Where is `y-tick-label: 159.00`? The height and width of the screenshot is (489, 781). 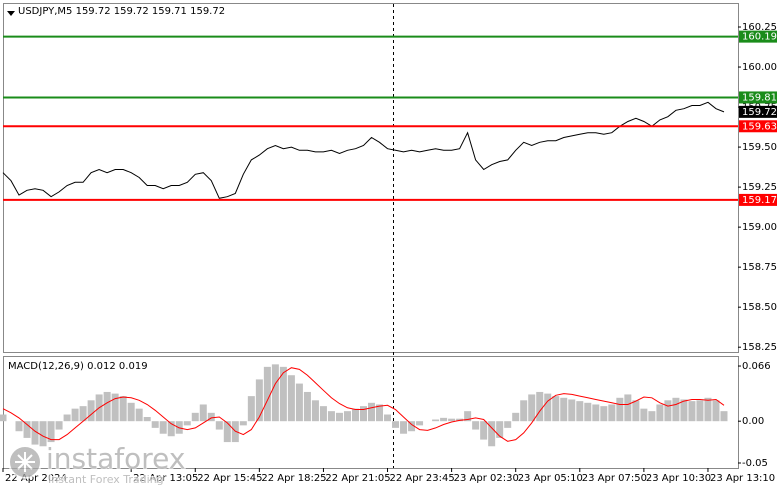
y-tick-label: 159.00 is located at coordinates (759, 227).